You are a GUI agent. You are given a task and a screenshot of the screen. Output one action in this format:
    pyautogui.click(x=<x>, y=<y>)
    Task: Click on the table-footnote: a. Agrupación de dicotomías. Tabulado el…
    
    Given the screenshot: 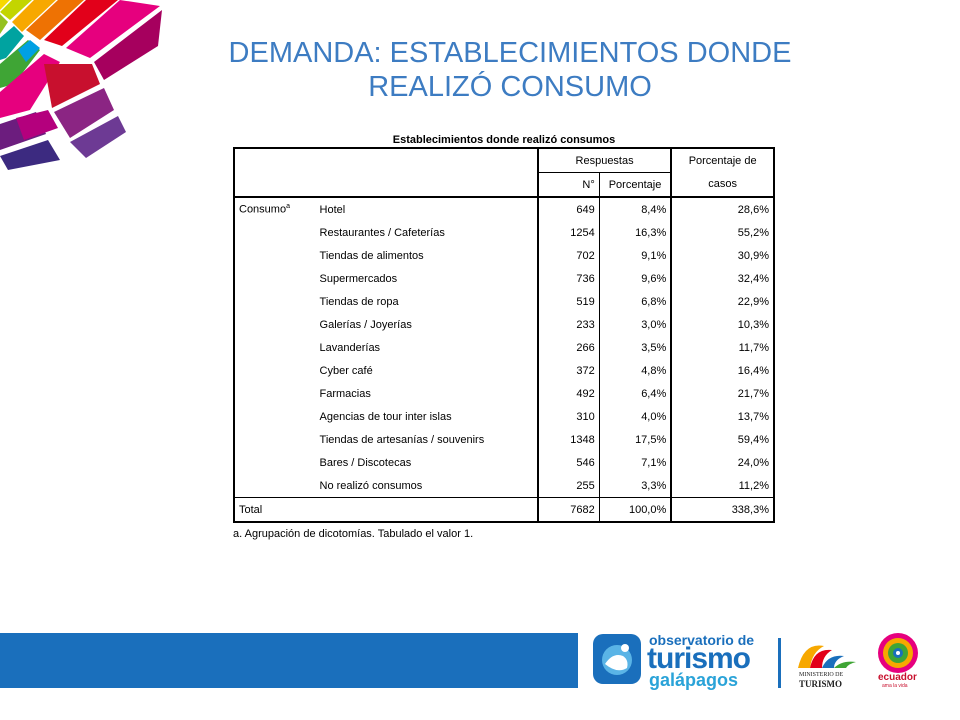 What is the action you would take?
    pyautogui.click(x=353, y=534)
    